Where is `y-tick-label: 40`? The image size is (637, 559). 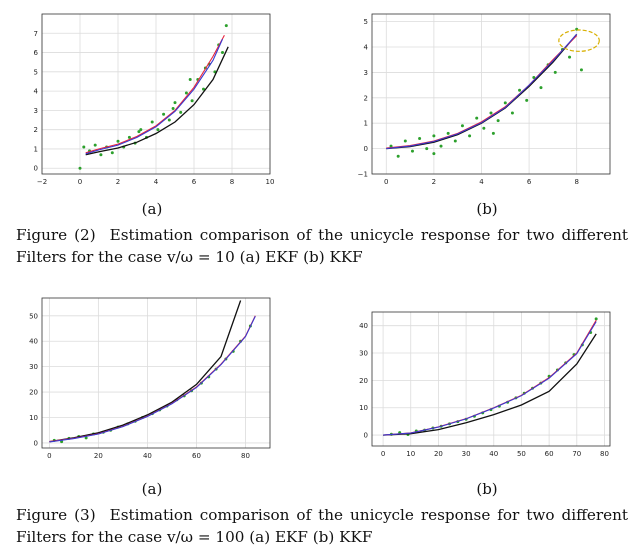
y-tick-label: 40 is located at coordinates (33, 342).